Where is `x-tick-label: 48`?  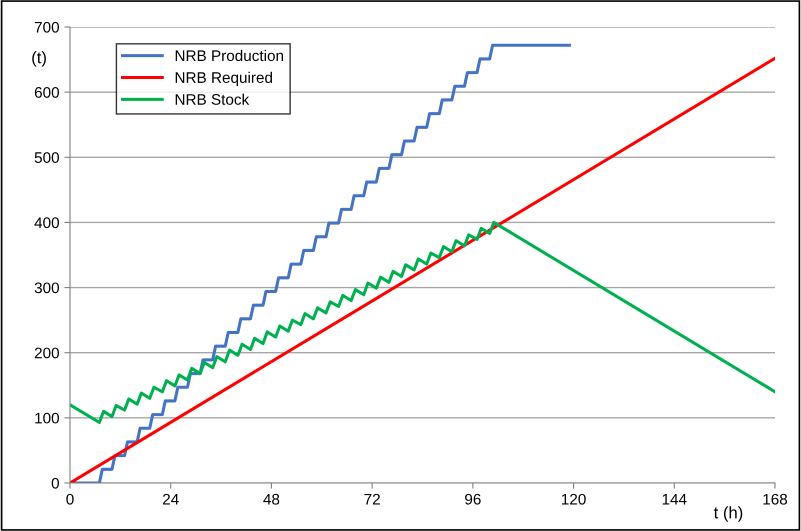 x-tick-label: 48 is located at coordinates (271, 499).